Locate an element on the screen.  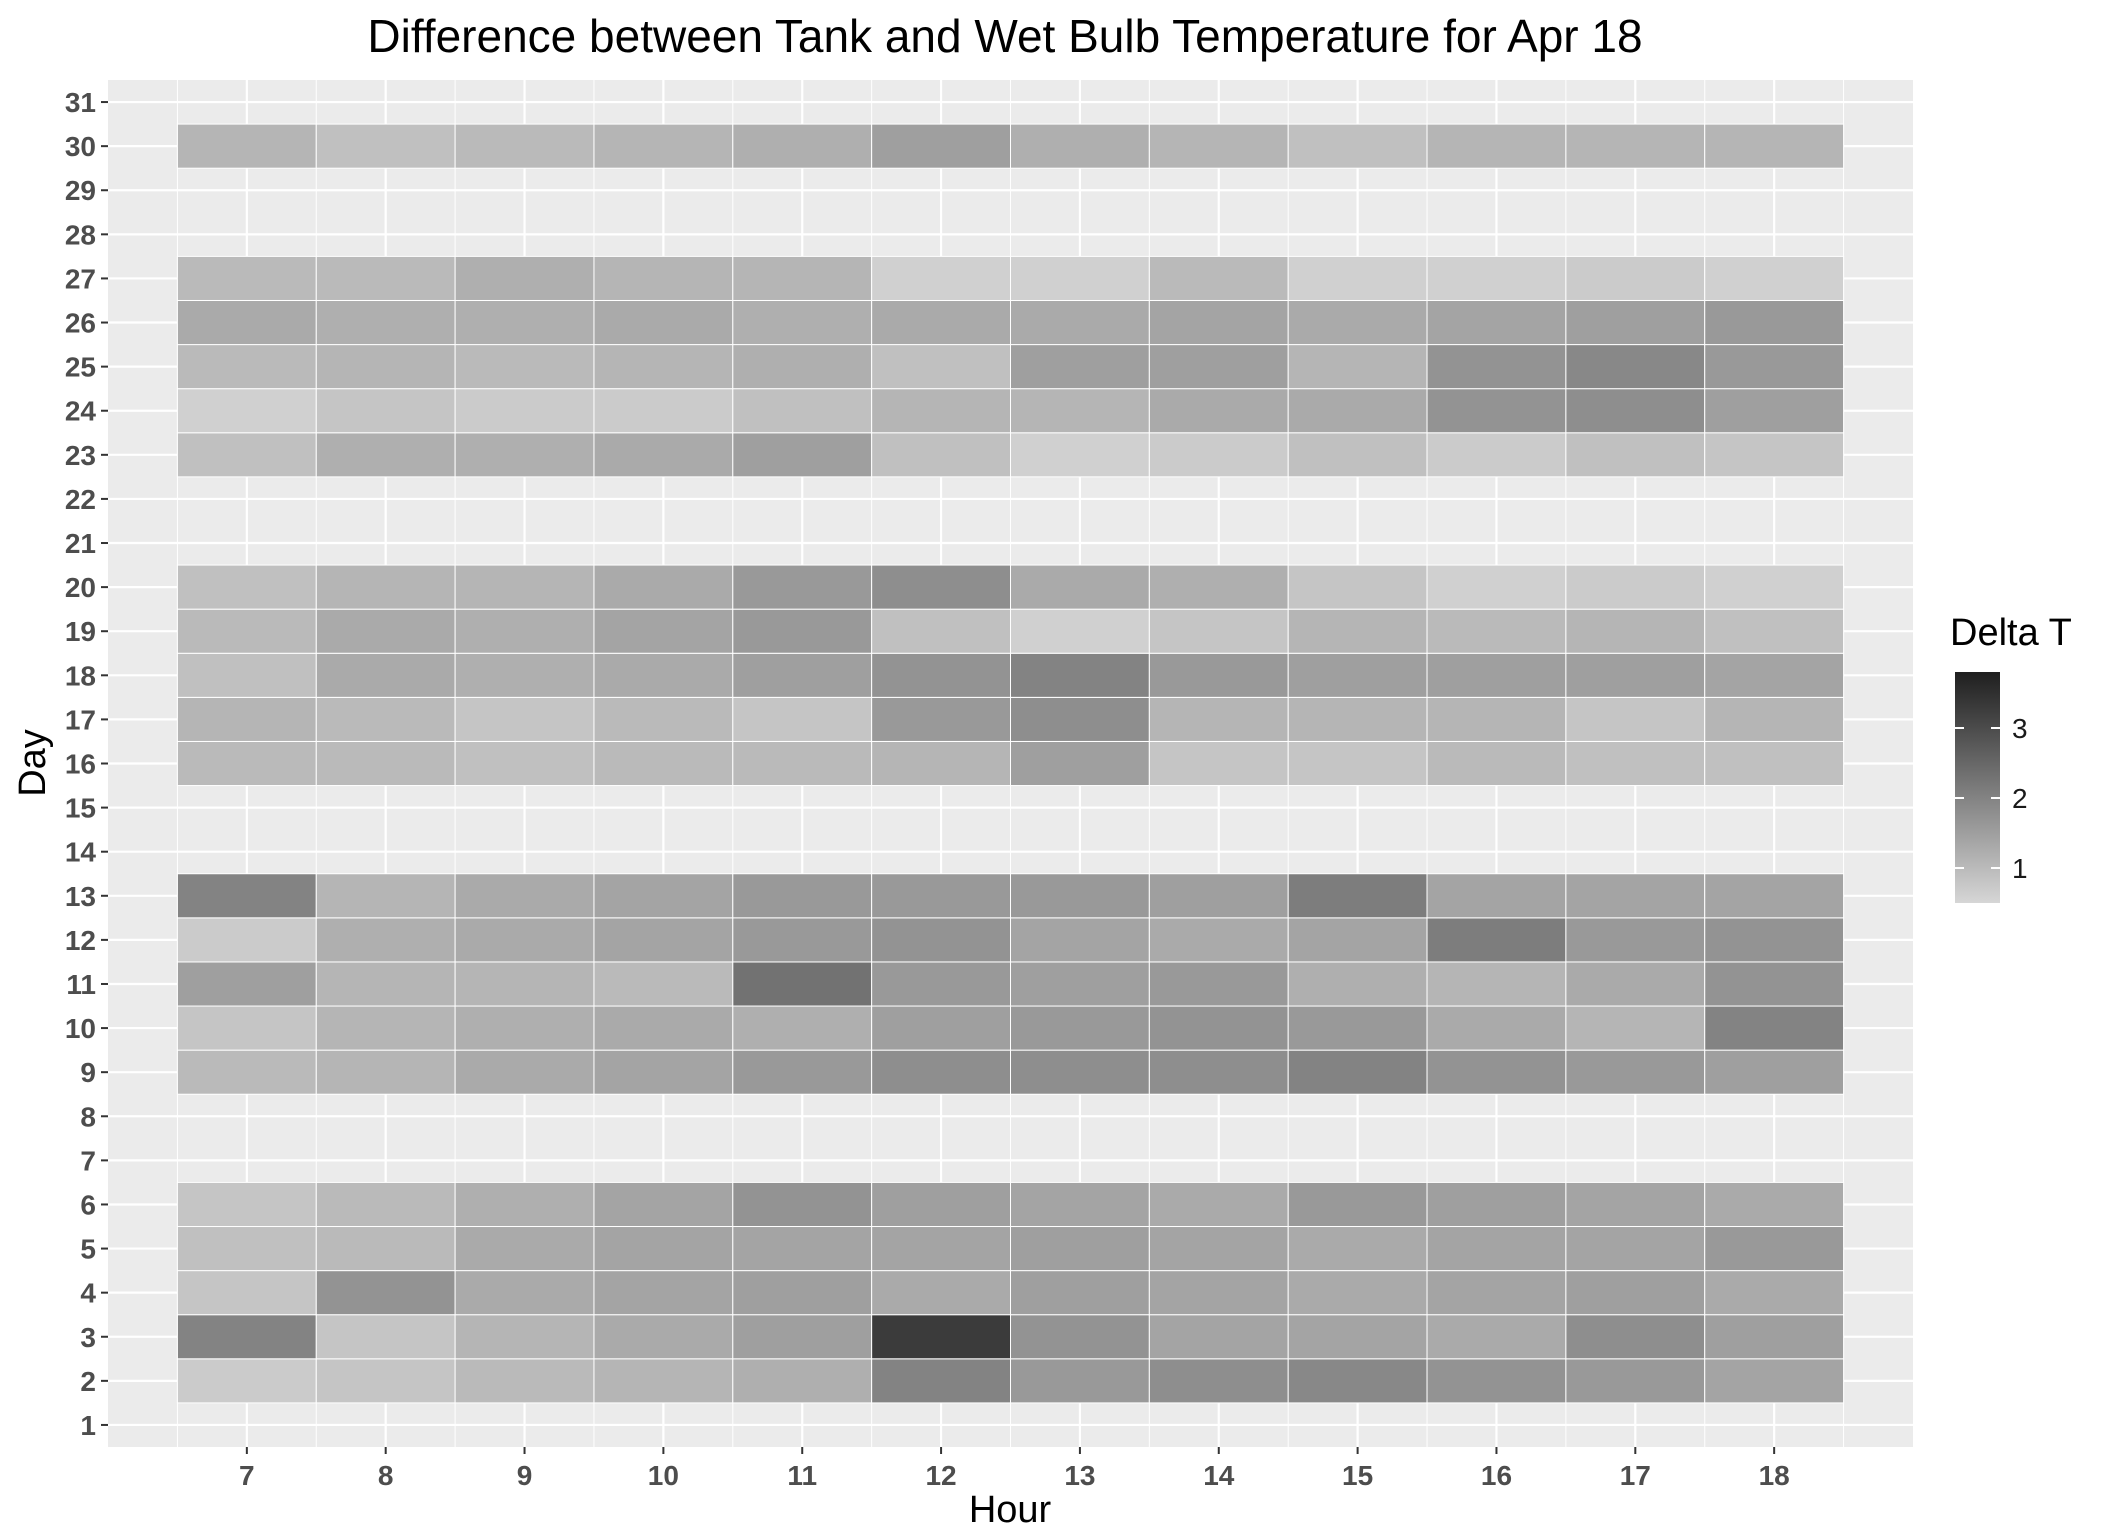
x-tick-label: 14 is located at coordinates (1219, 1475).